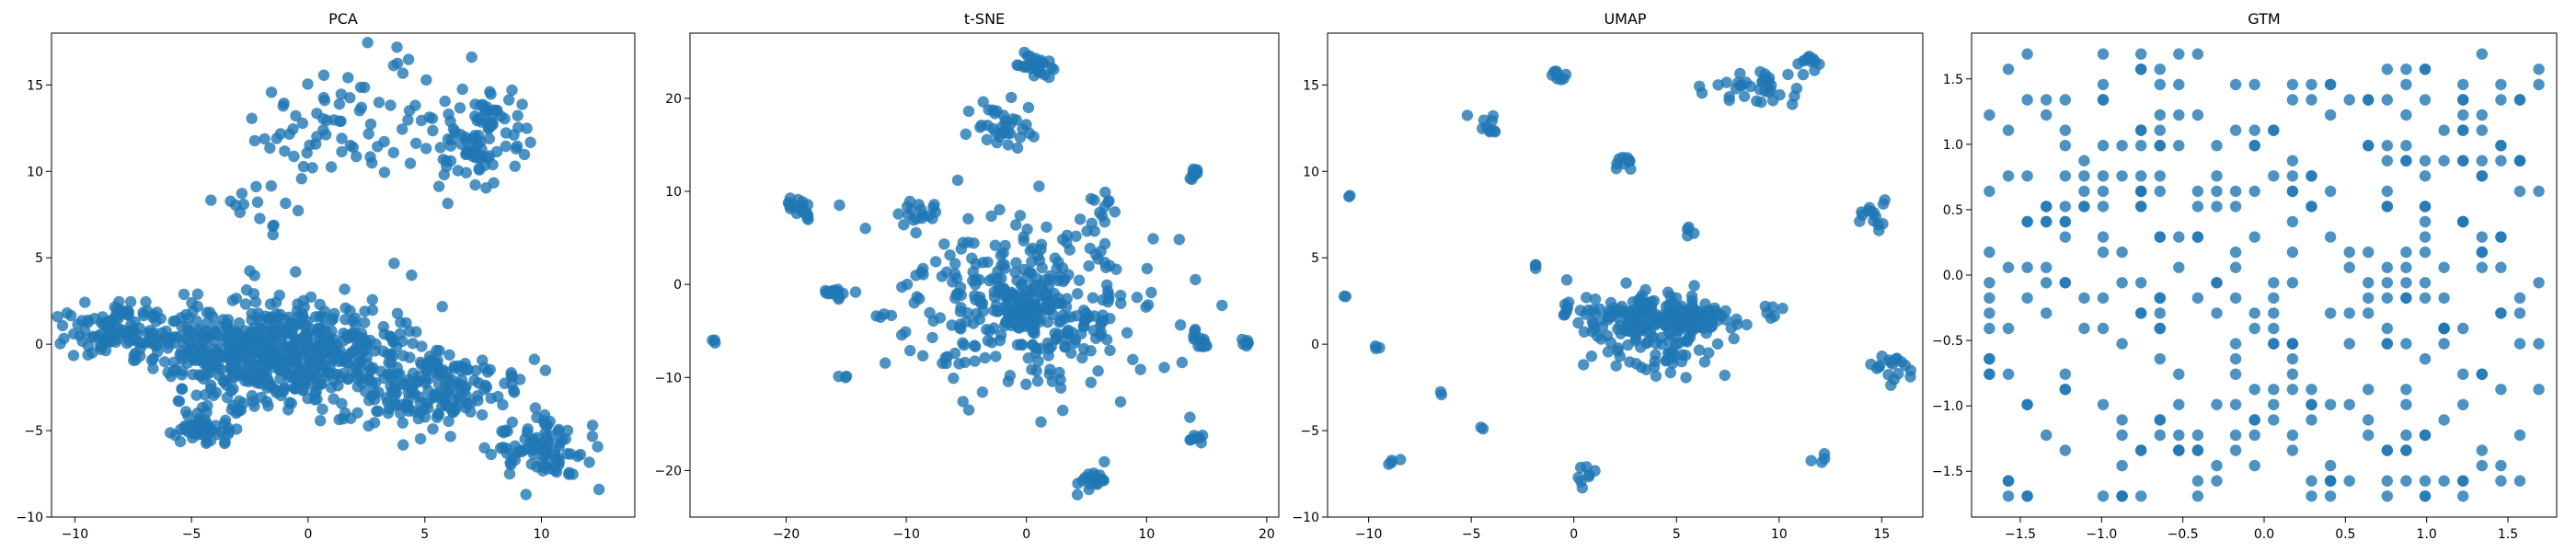  Describe the element at coordinates (1315, 345) in the screenshot. I see `umap-y-tick-label: 0` at that location.